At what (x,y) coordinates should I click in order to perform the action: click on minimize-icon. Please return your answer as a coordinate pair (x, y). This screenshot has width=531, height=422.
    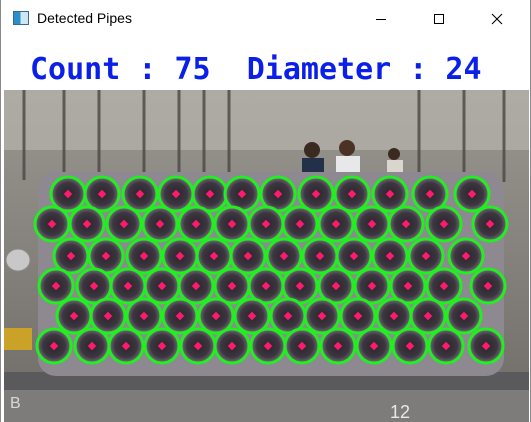
    Looking at the image, I should click on (381, 19).